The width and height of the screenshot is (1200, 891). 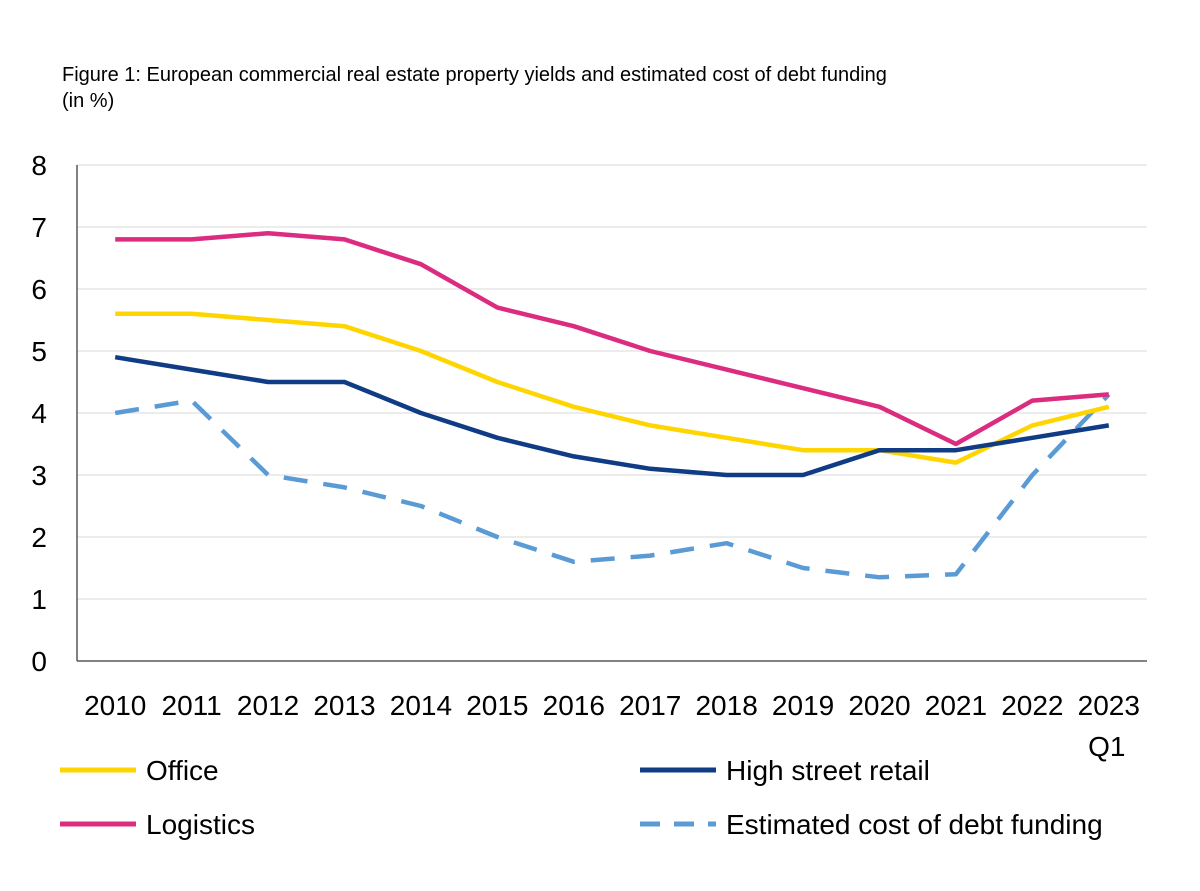 What do you see at coordinates (574, 705) in the screenshot?
I see `x-tick-label: 2016` at bounding box center [574, 705].